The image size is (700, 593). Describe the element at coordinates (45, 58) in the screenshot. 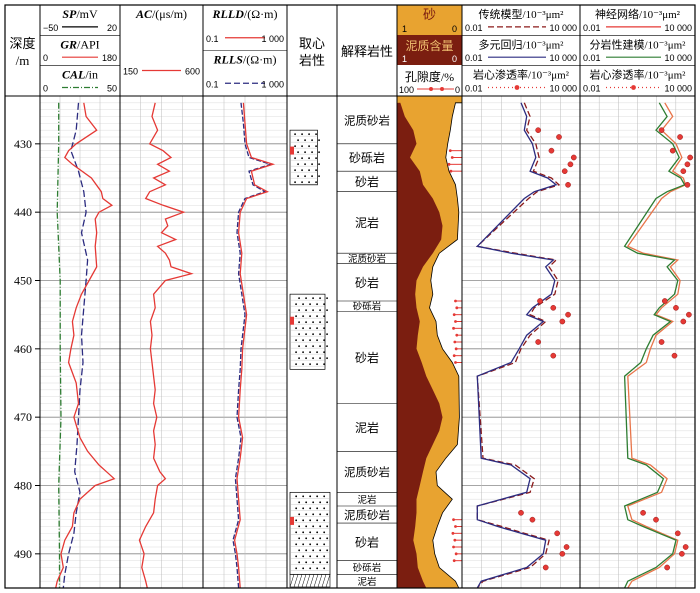

I see `header-min: 0` at that location.